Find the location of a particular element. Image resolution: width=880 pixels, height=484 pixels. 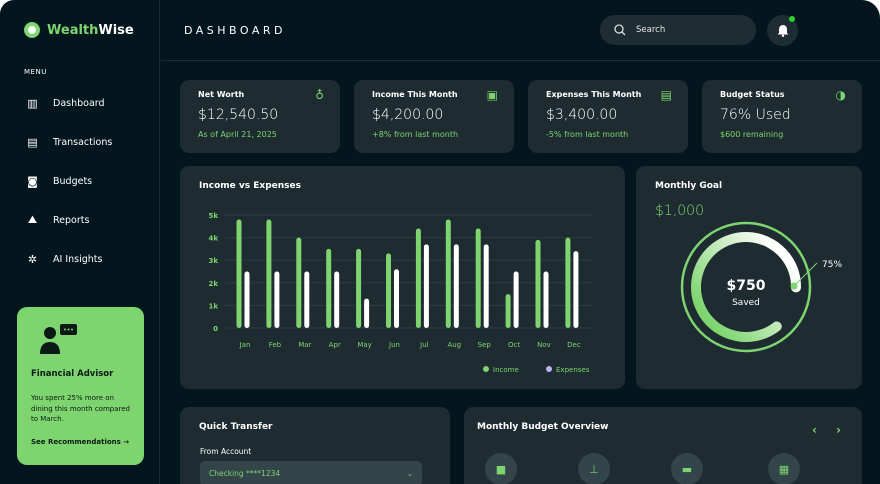

x-tick-label: Jan is located at coordinates (245, 345).